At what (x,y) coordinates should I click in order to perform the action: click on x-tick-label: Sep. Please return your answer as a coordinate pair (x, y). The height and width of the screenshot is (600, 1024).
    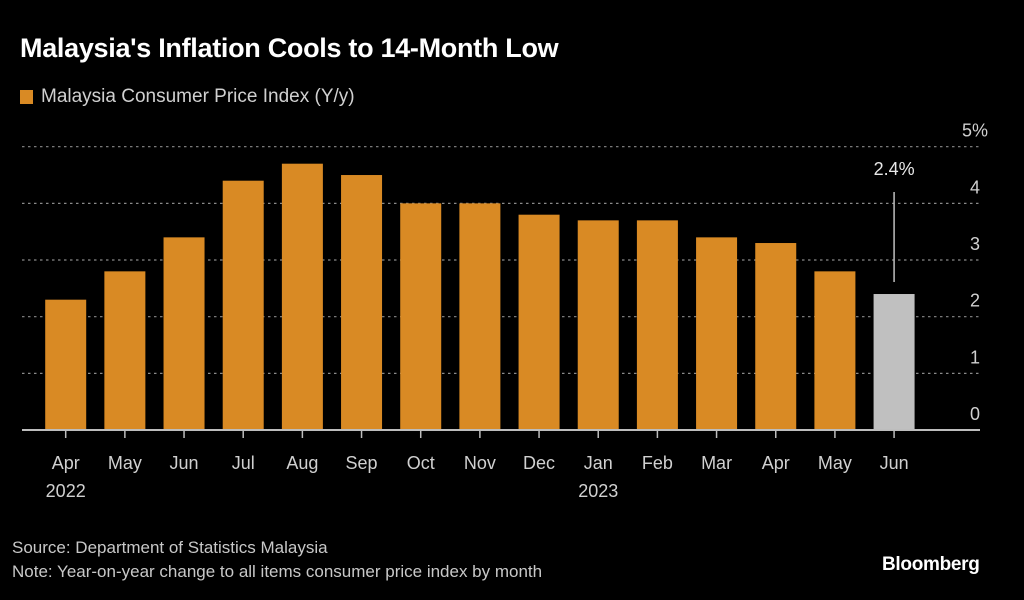
    Looking at the image, I should click on (362, 463).